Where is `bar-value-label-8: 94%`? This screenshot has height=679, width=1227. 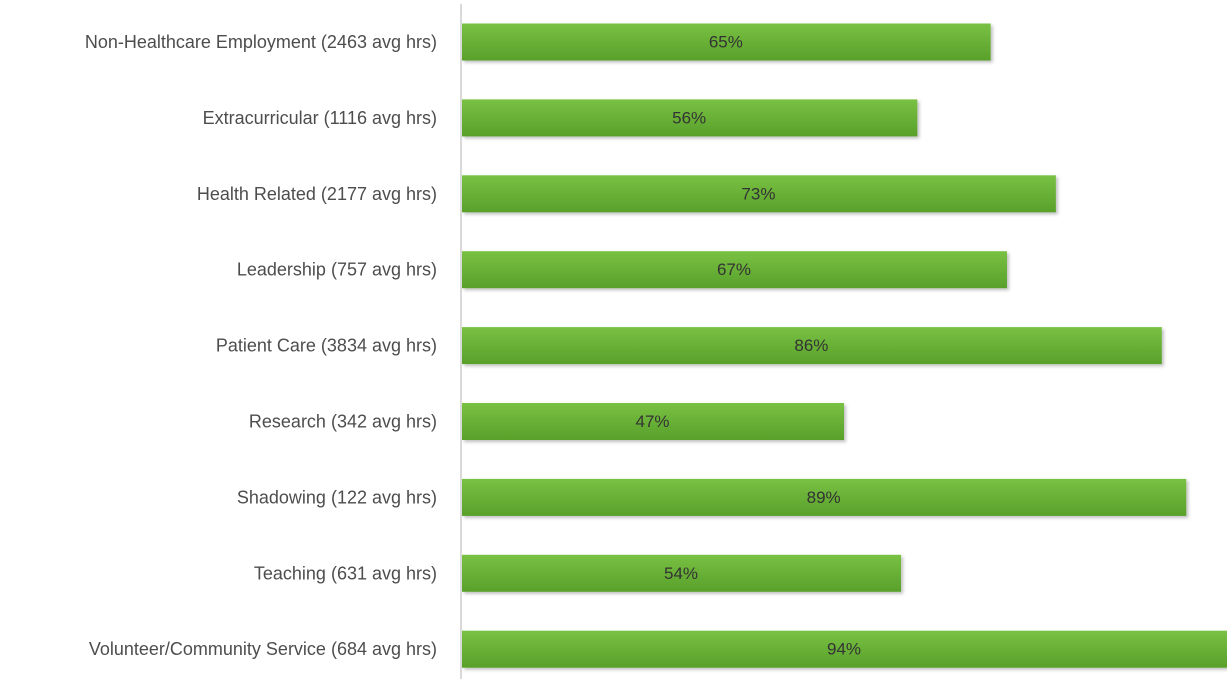 bar-value-label-8: 94% is located at coordinates (844, 649).